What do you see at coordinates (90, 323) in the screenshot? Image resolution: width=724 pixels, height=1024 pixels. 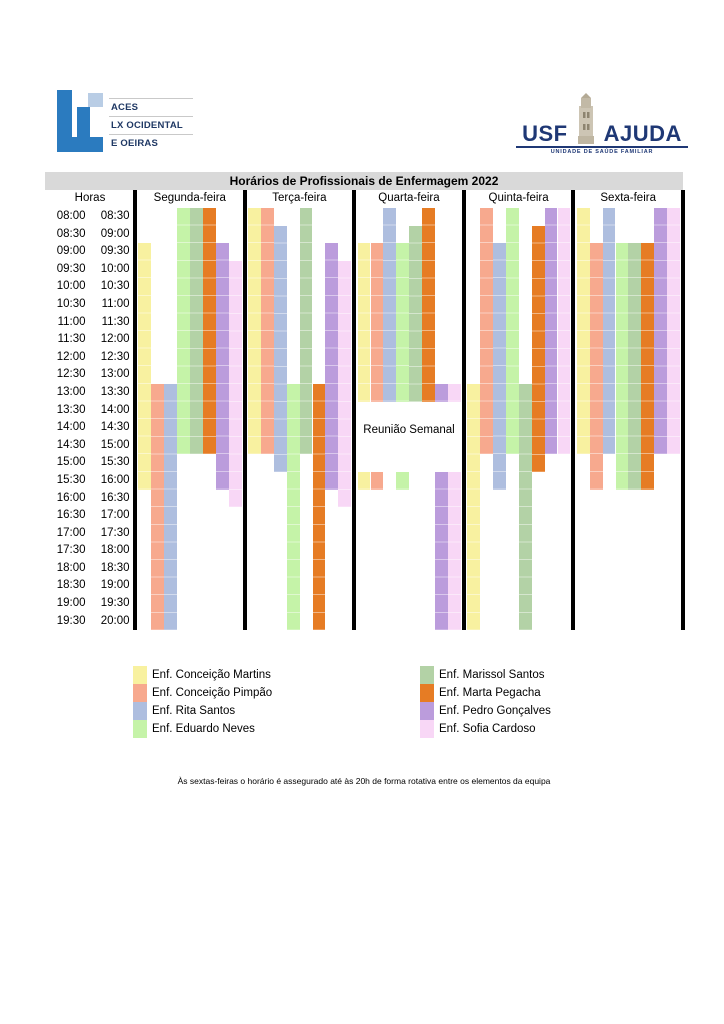 I see `time-row: 11:00 11:30` at bounding box center [90, 323].